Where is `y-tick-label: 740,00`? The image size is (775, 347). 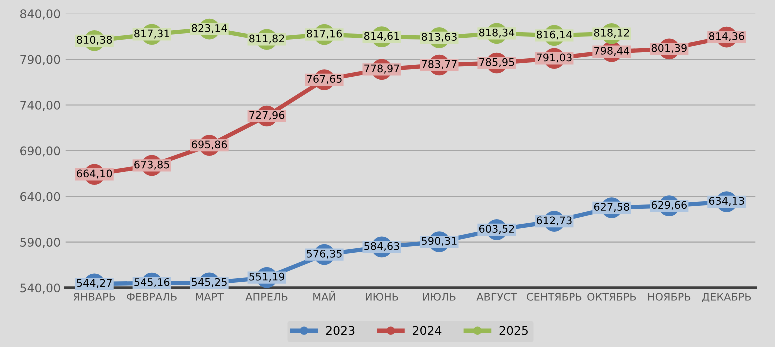
y-tick-label: 740,00 is located at coordinates (40, 106).